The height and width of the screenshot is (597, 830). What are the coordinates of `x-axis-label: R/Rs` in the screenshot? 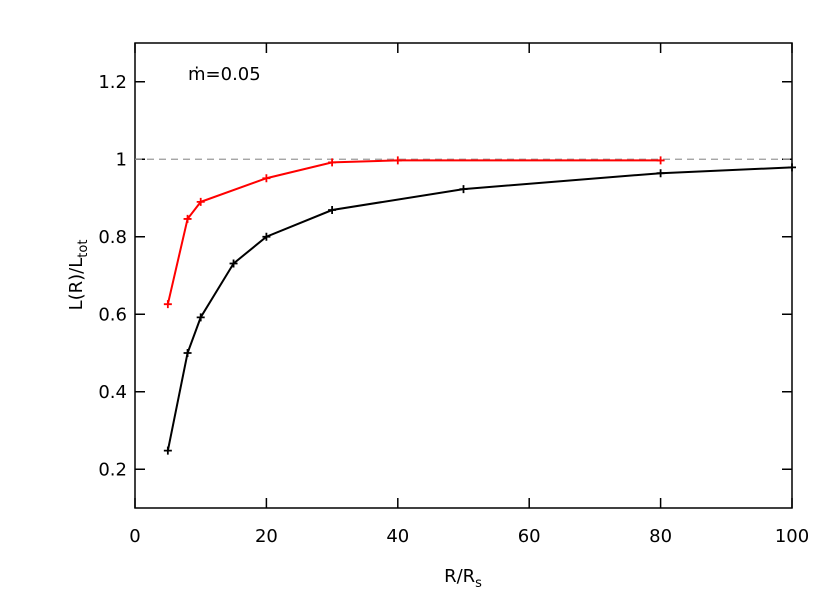 It's located at (463, 578).